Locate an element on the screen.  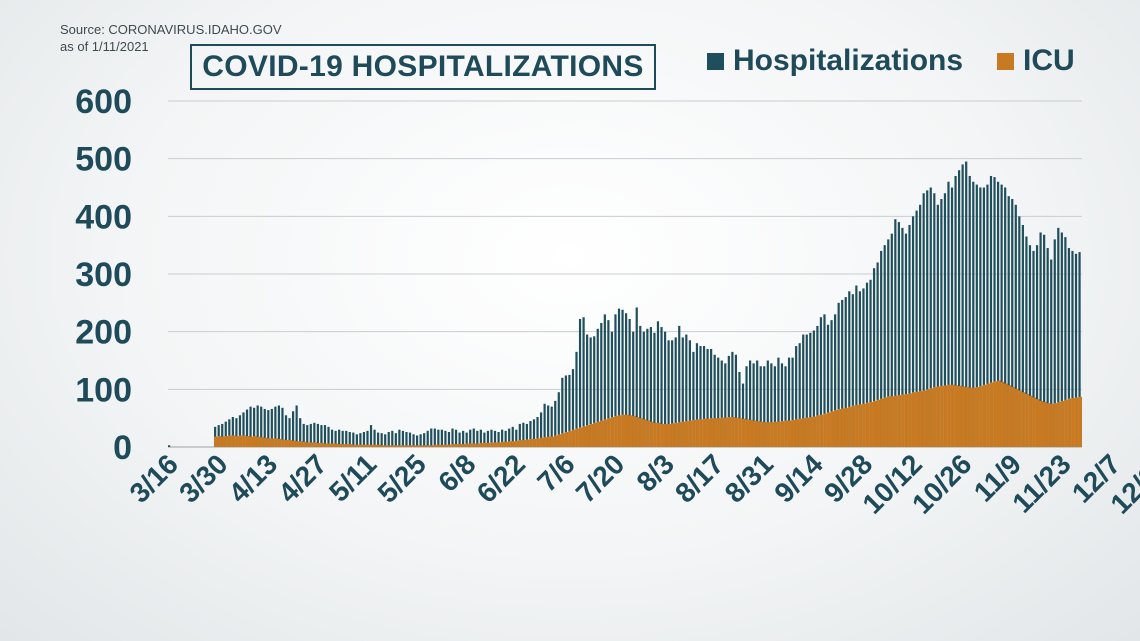
x-tick-label: 9/14 is located at coordinates (798, 478).